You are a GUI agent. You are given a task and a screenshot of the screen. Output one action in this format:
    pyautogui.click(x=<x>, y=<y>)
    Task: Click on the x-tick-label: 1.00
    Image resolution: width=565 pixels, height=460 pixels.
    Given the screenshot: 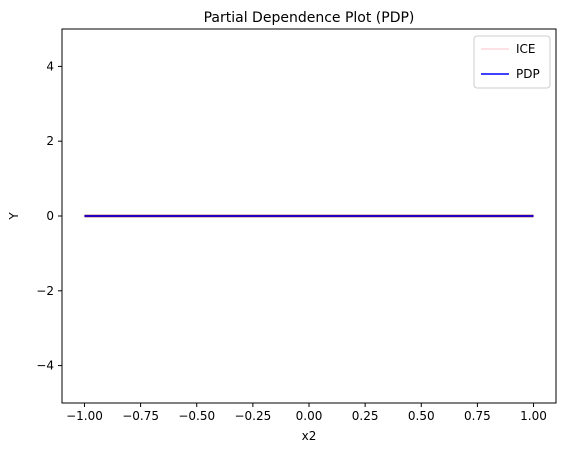 What is the action you would take?
    pyautogui.click(x=533, y=416)
    